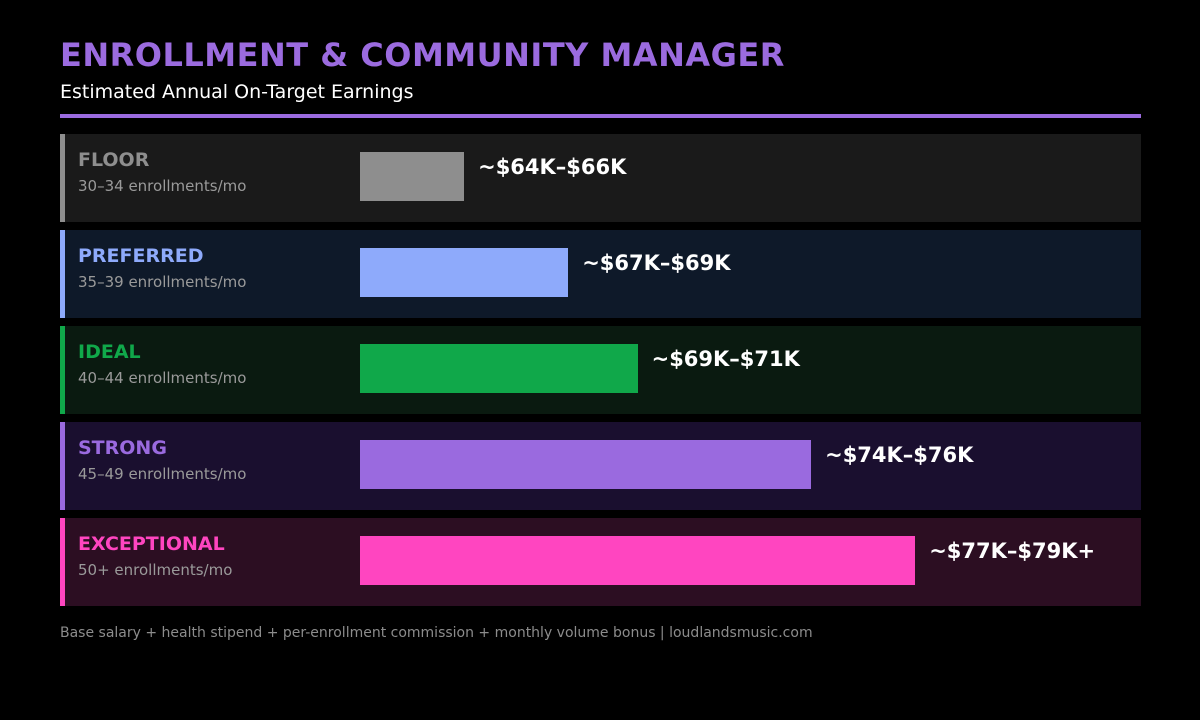  Describe the element at coordinates (151, 544) in the screenshot. I see `tier-name: EXCEPTIONAL` at that location.